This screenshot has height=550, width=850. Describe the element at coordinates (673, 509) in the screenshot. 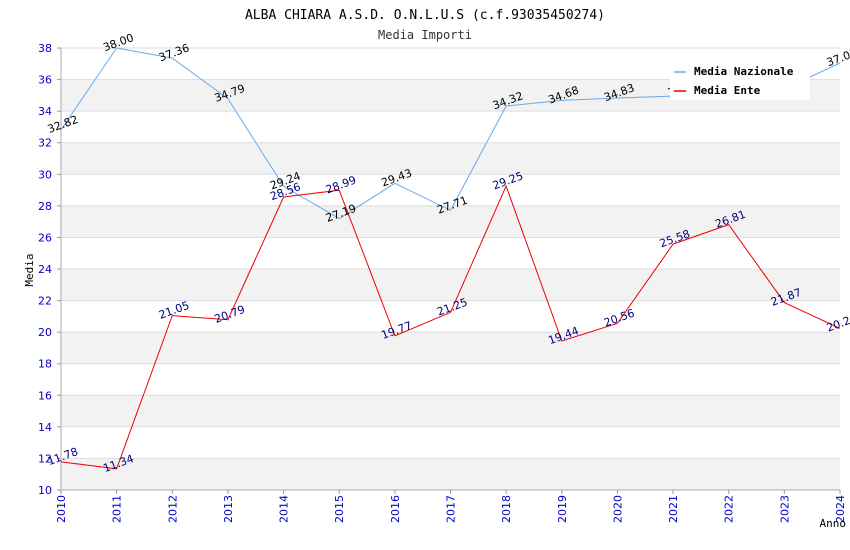

I see `x-tick-label: 2021` at that location.